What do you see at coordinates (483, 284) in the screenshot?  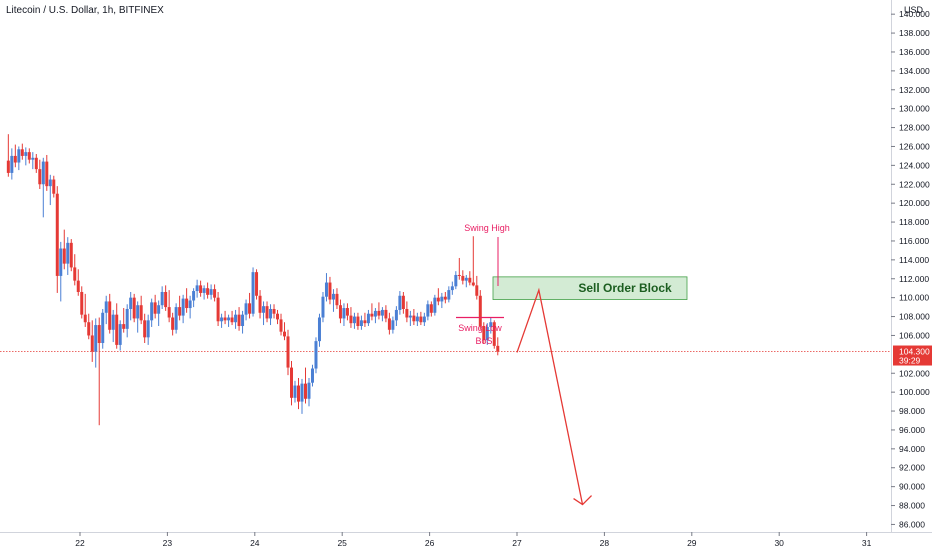 I see `swing-annotations: Swing High Swing Low BoS` at bounding box center [483, 284].